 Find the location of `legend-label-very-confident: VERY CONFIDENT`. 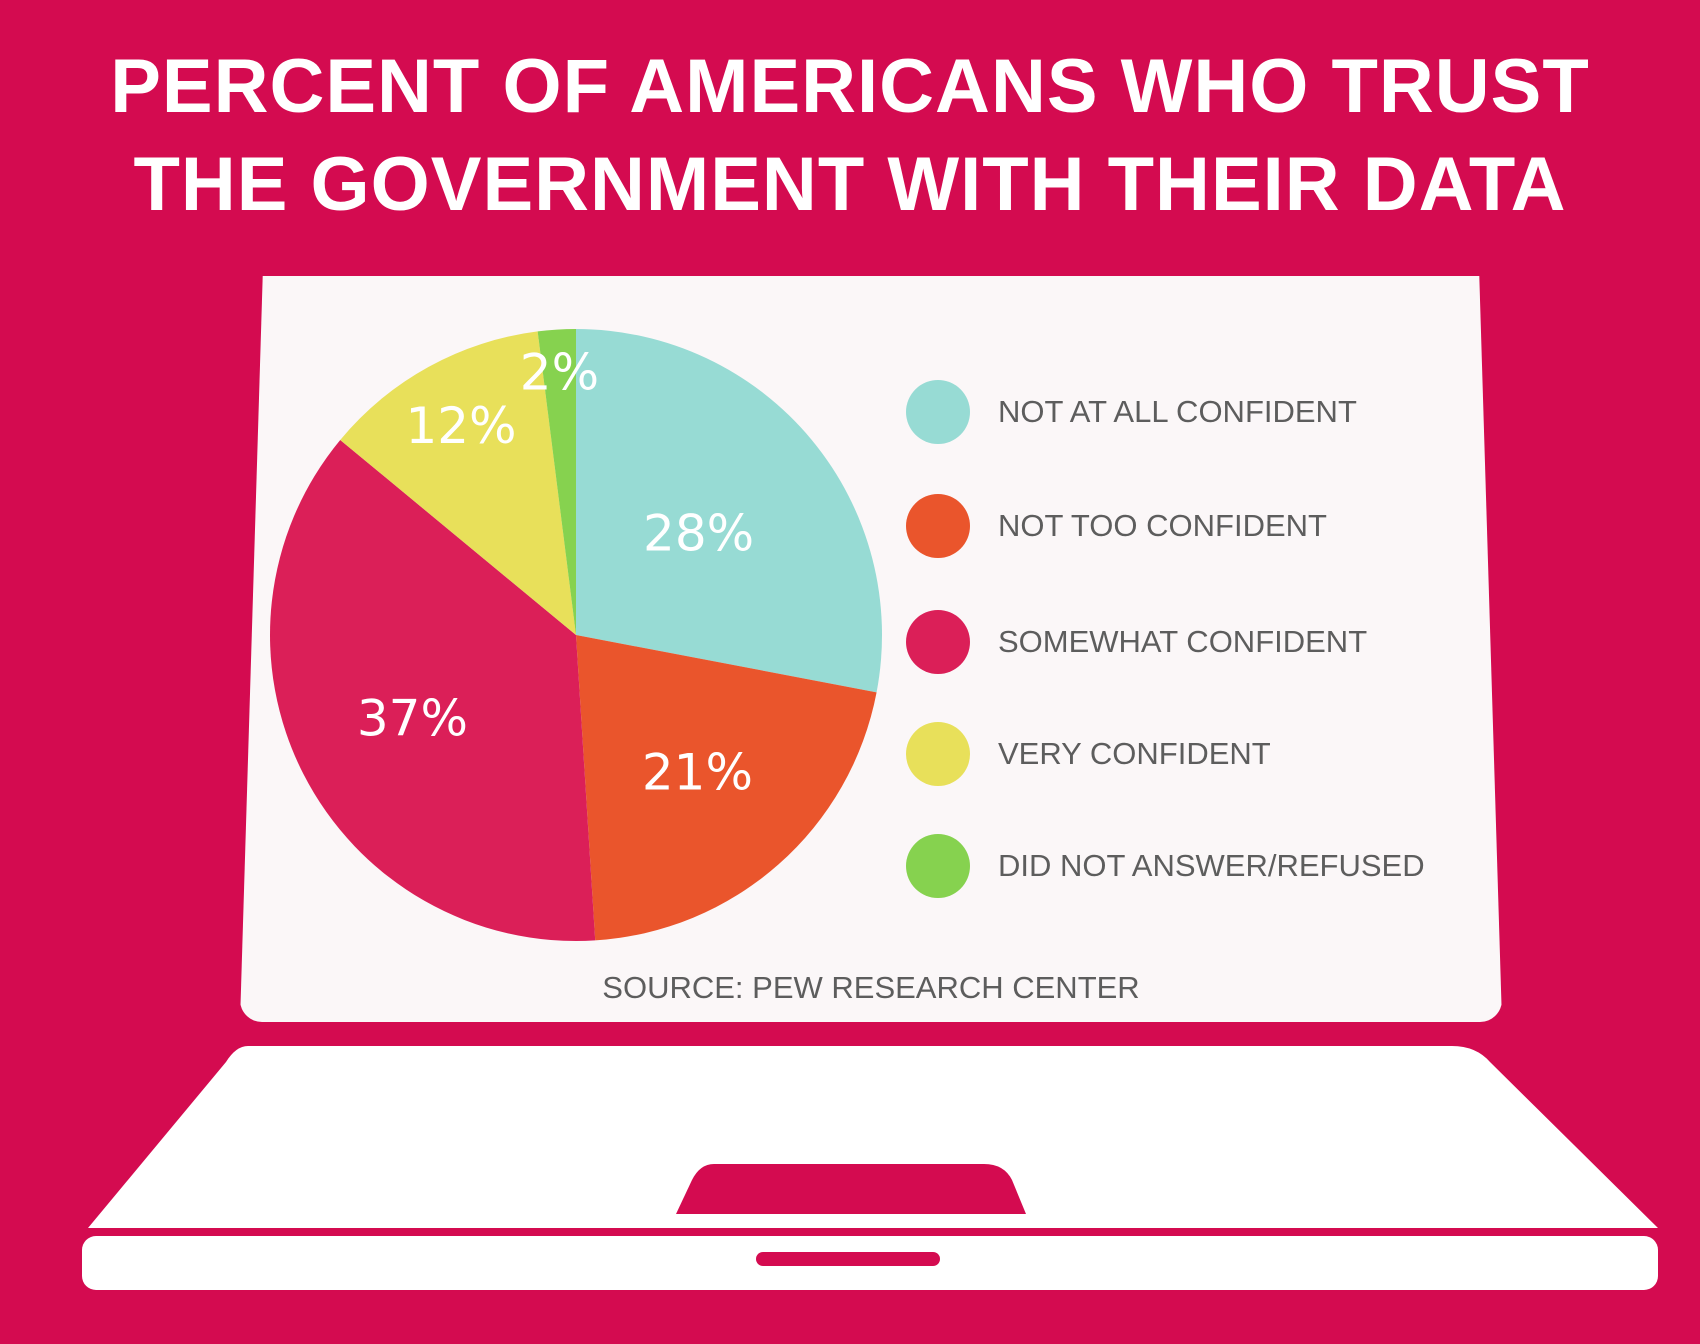

legend-label-very-confident: VERY CONFIDENT is located at coordinates (1134, 753).